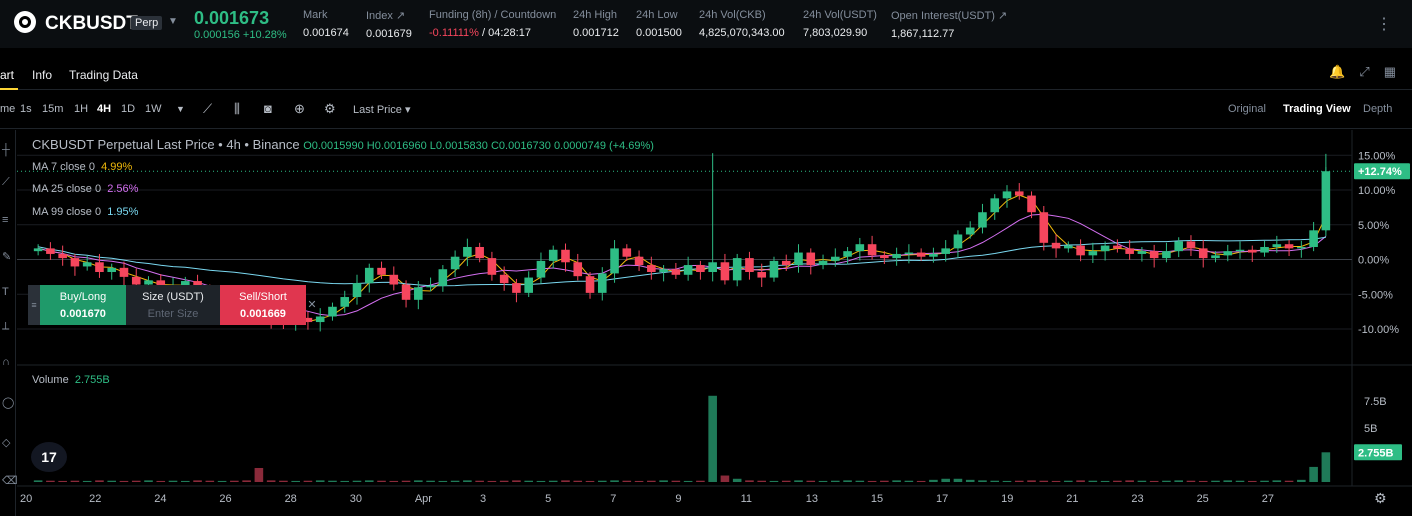 The width and height of the screenshot is (1412, 516). I want to click on plus-circle-icon: ⊕, so click(299, 108).